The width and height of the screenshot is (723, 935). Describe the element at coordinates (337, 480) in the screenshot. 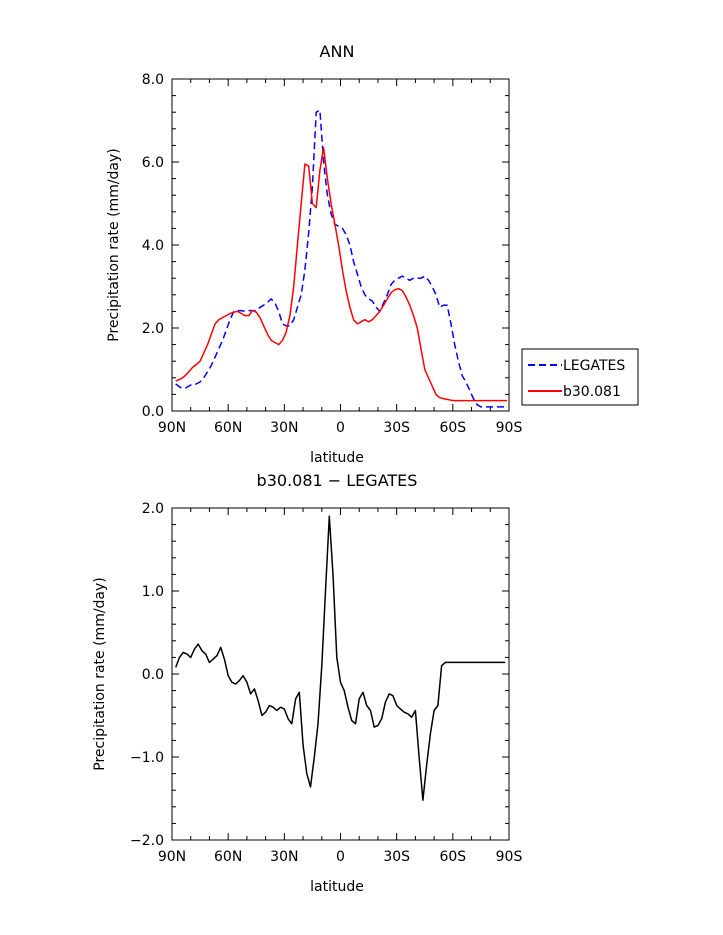

I see `chart-title: b30.081 − LEGATES` at that location.